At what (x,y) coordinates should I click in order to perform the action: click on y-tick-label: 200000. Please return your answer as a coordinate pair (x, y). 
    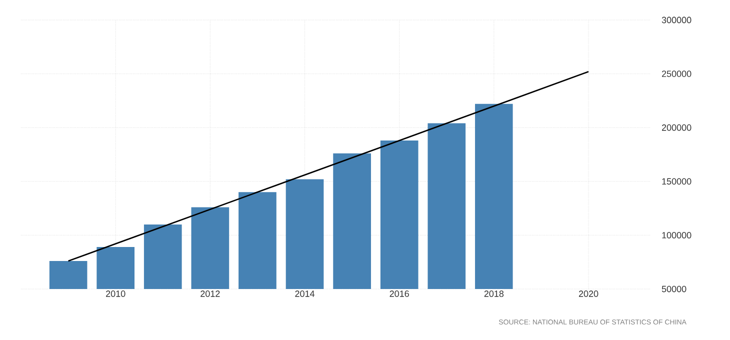
    Looking at the image, I should click on (677, 127).